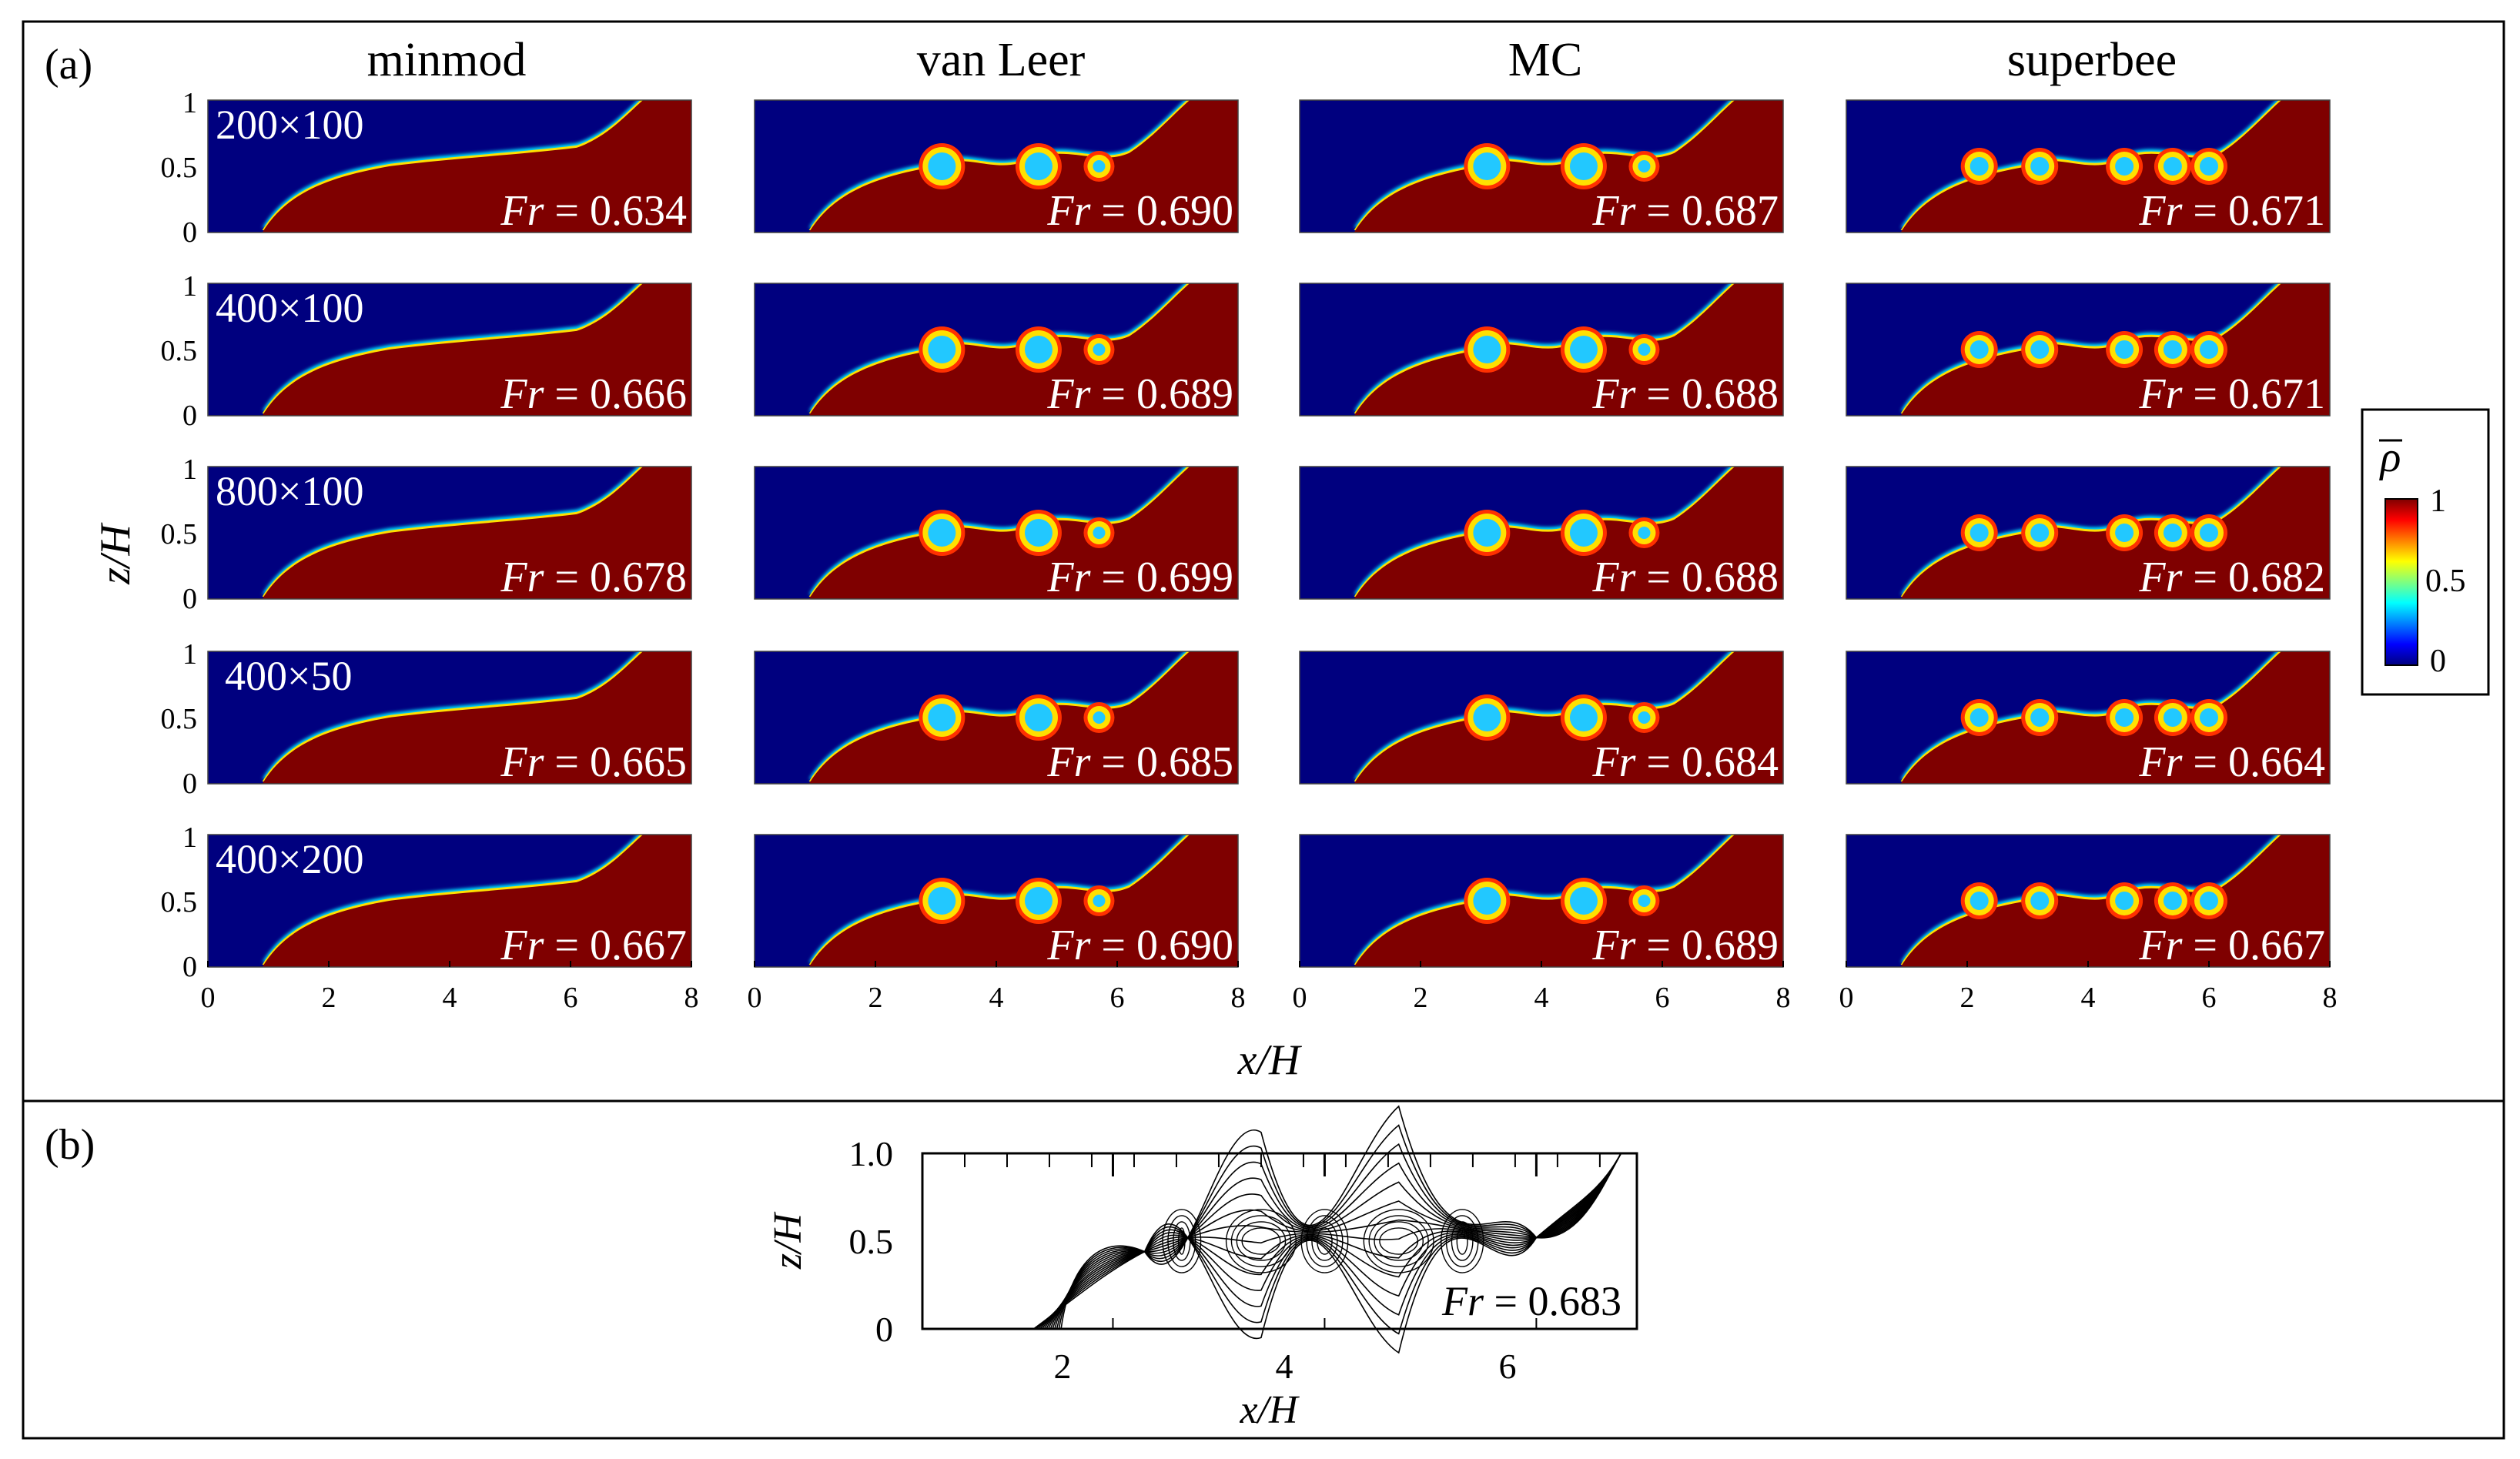  I want to click on x-tick-c4-3: 6, so click(2209, 998).